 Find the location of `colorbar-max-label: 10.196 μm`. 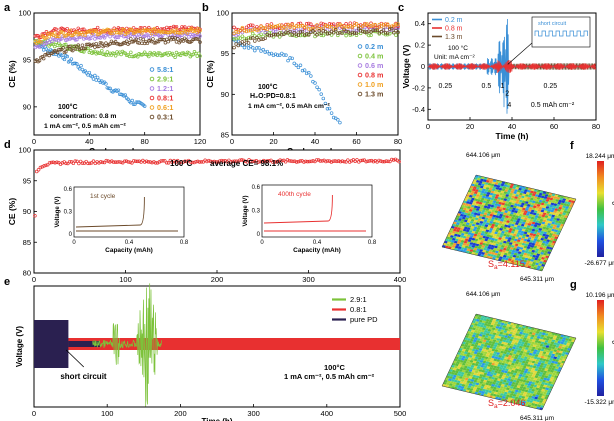

colorbar-max-label: 10.196 μm is located at coordinates (600, 295).